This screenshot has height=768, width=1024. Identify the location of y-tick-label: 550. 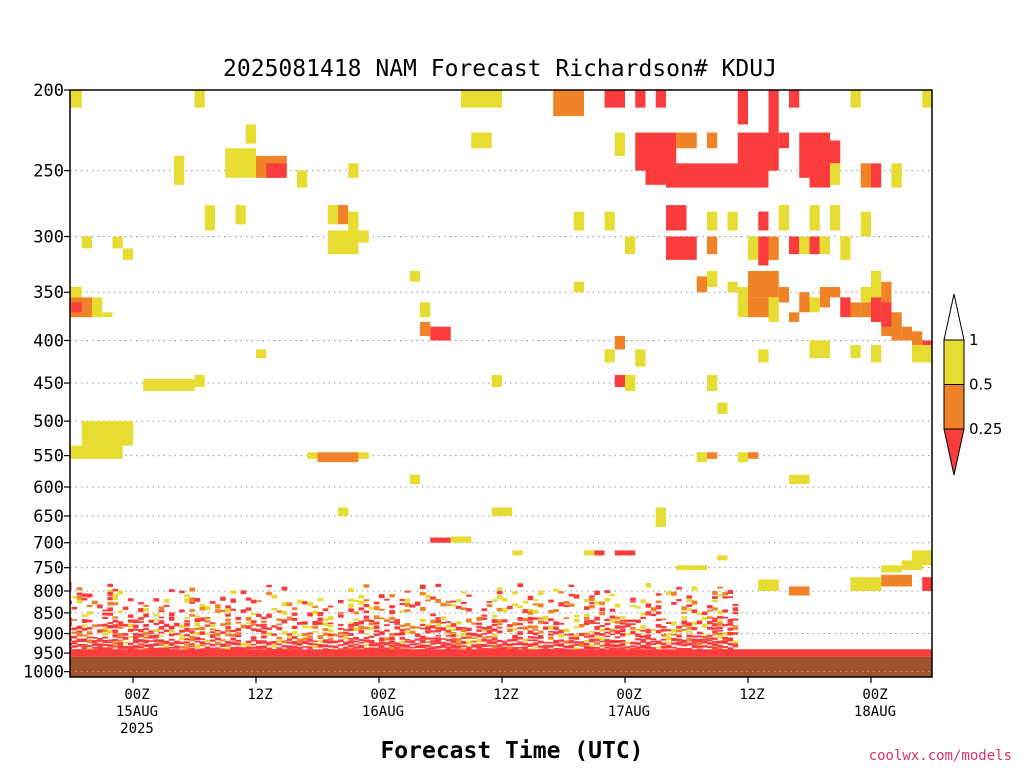
(48, 457).